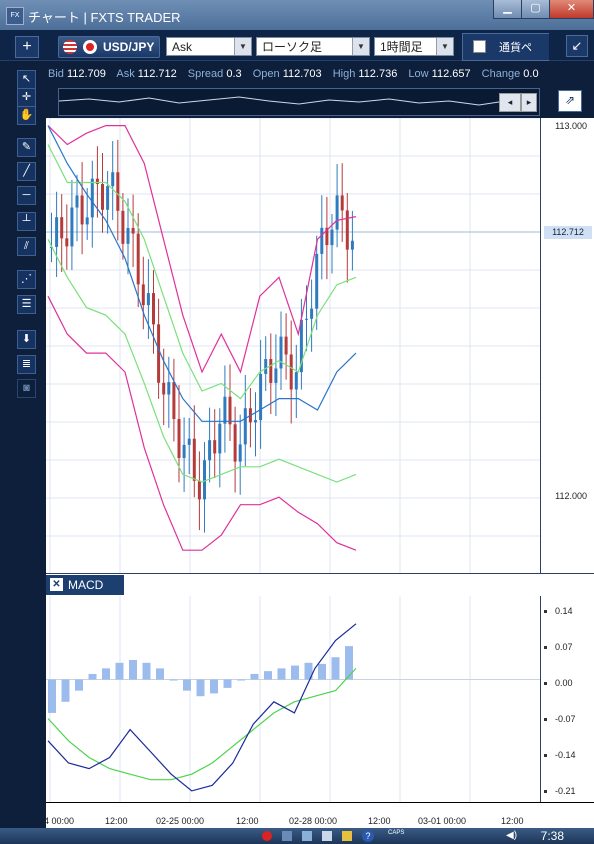 The width and height of the screenshot is (594, 844). Describe the element at coordinates (26, 279) in the screenshot. I see `fan-icon: ⋰` at that location.